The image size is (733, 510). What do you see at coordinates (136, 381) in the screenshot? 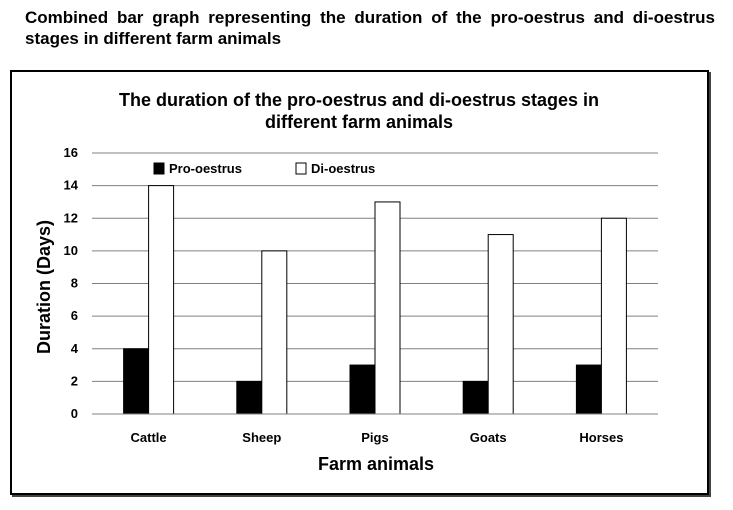
I see `bar-pro-oestrus-cattle` at bounding box center [136, 381].